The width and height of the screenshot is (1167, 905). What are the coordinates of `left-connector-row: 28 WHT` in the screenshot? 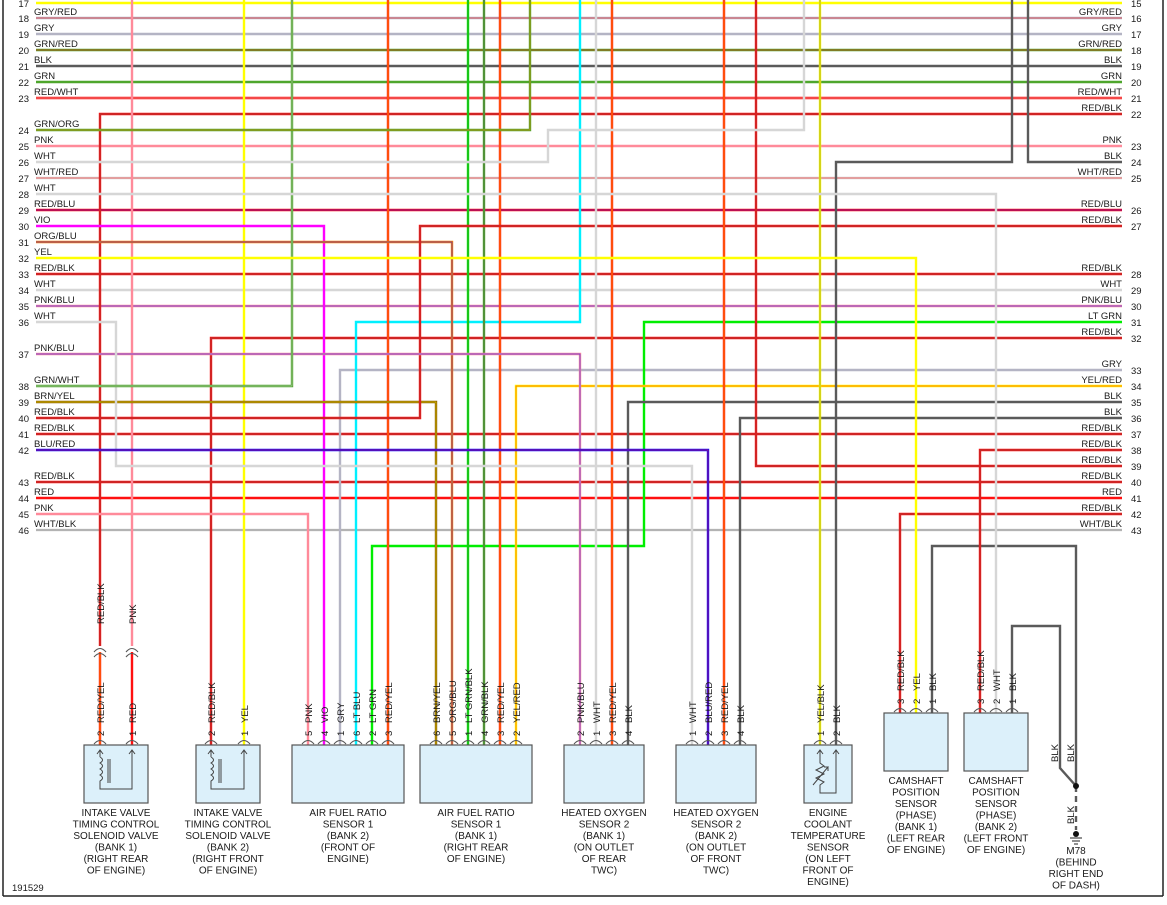 It's located at (36, 192).